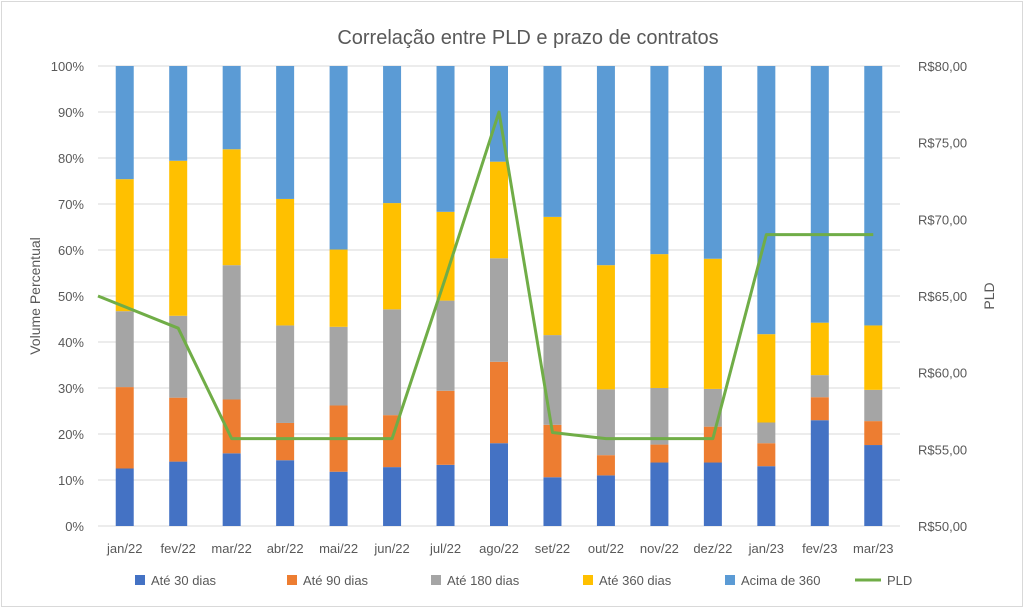 This screenshot has width=1024, height=608. Describe the element at coordinates (71, 434) in the screenshot. I see `y-tick-label: 20%` at that location.